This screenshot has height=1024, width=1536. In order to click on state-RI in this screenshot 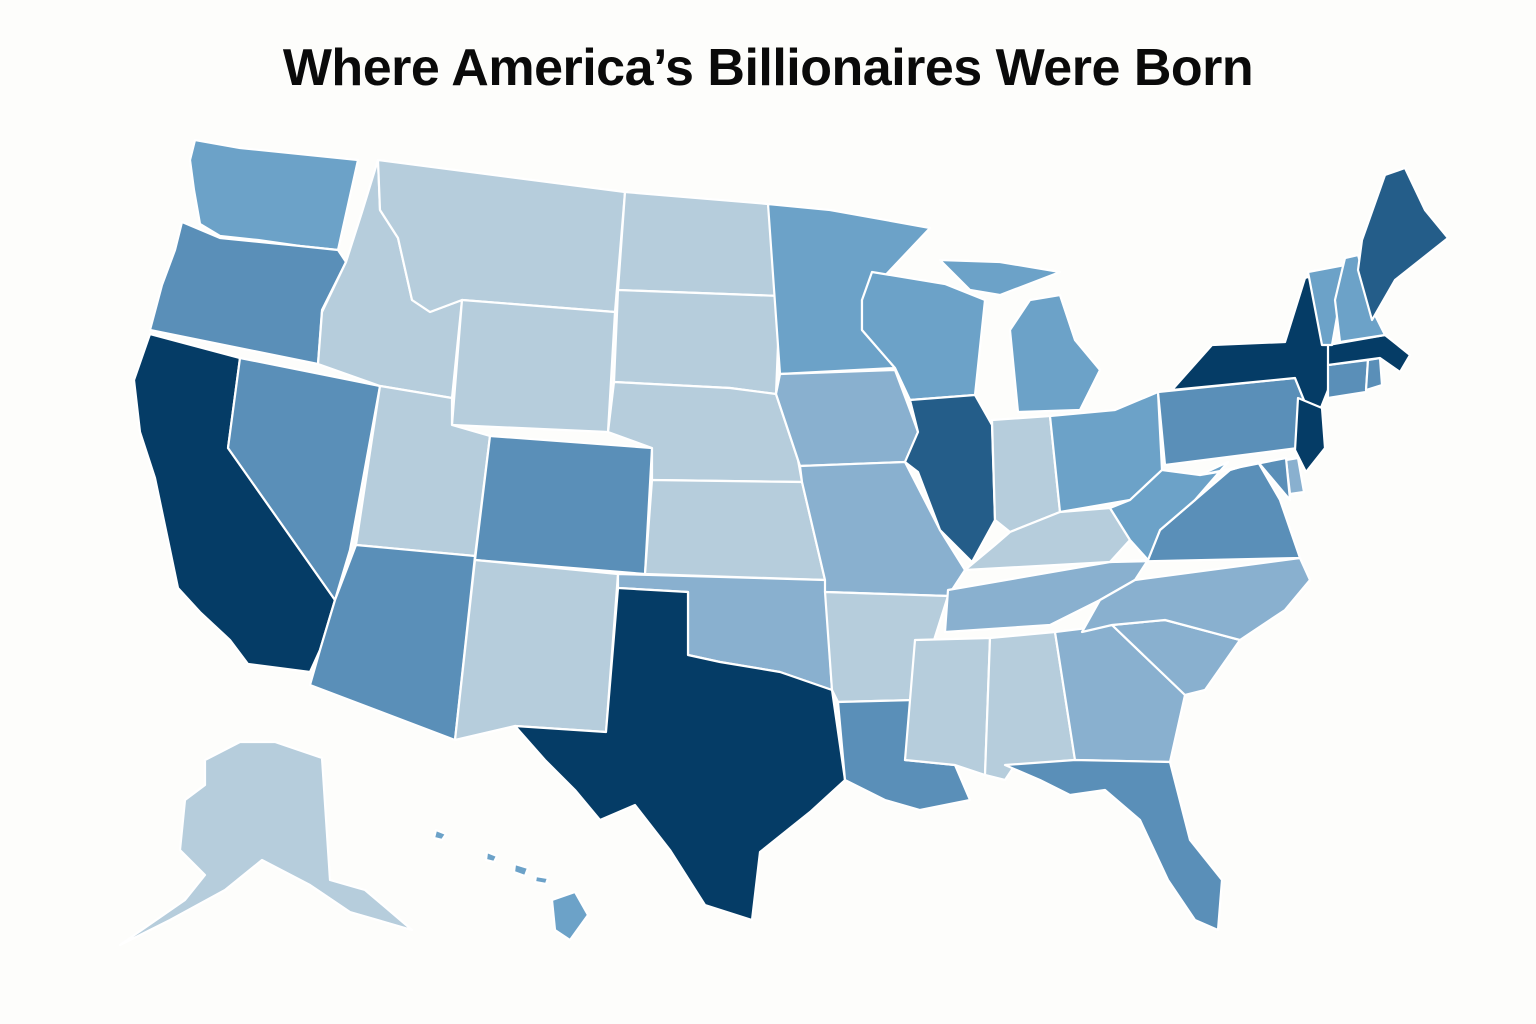, I will do `click(1374, 374)`.